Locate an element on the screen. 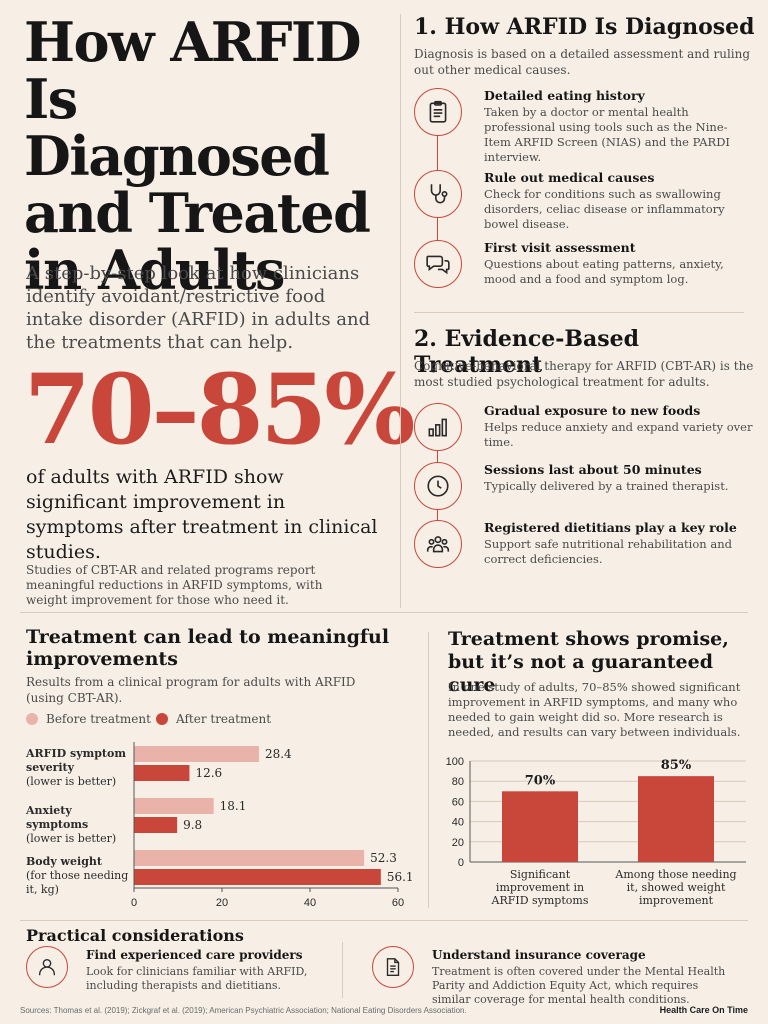  x-tick-label: 40 is located at coordinates (310, 903).